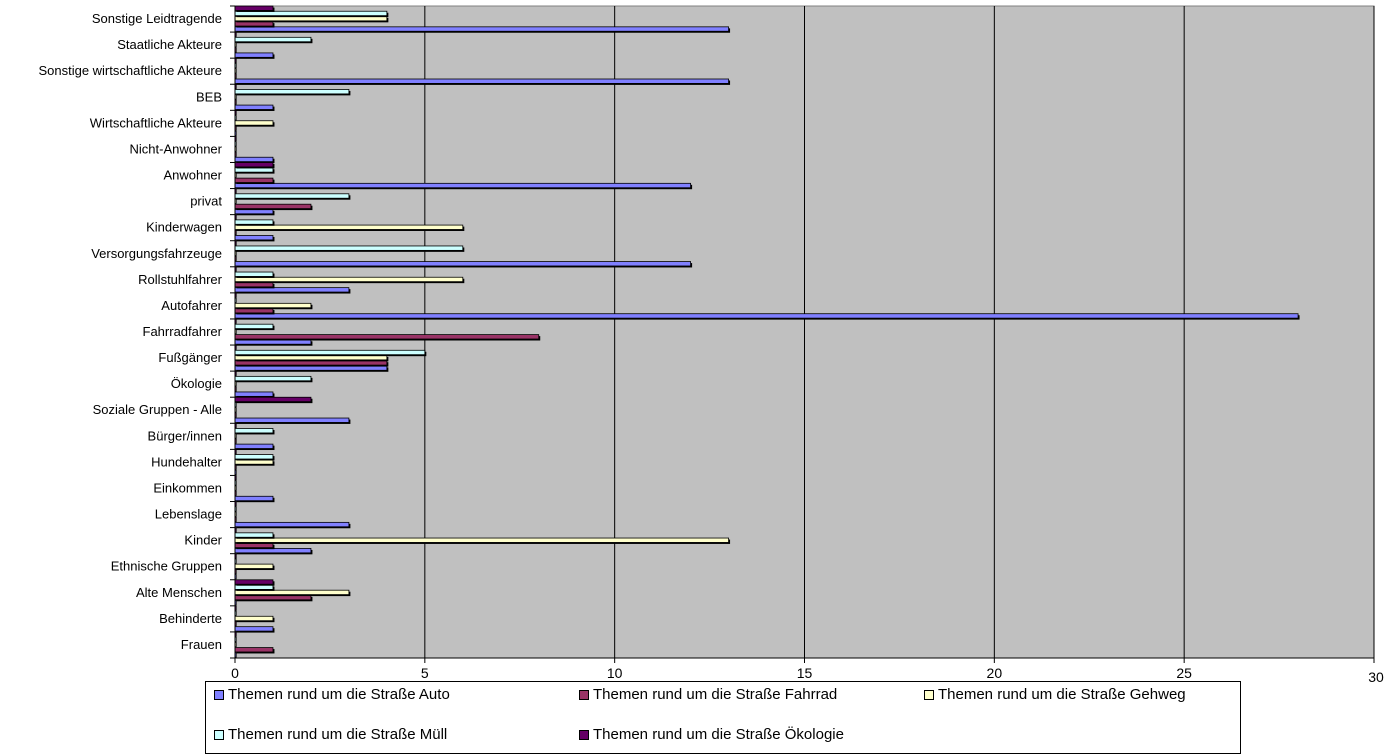  Describe the element at coordinates (180, 279) in the screenshot. I see `category-label: Rollstuhlfahrer` at that location.